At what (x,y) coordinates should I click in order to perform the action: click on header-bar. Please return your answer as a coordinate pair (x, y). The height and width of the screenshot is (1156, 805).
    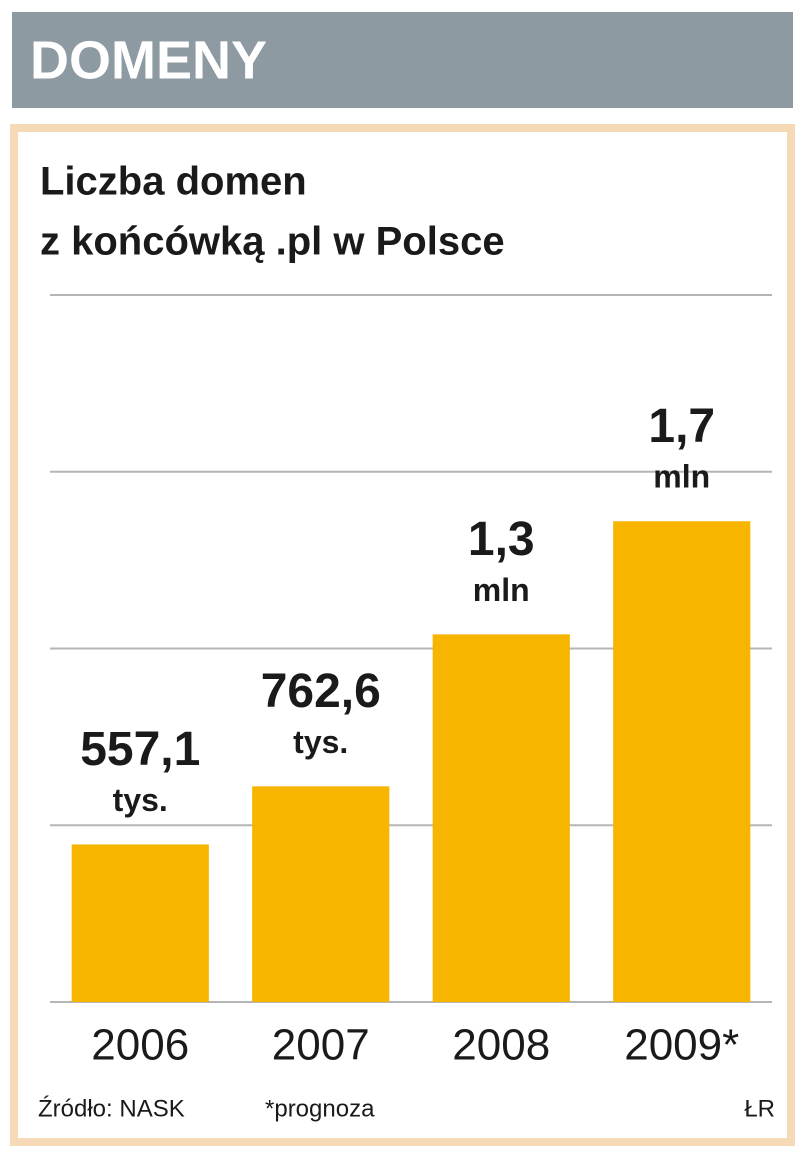
    Looking at the image, I should click on (402, 60).